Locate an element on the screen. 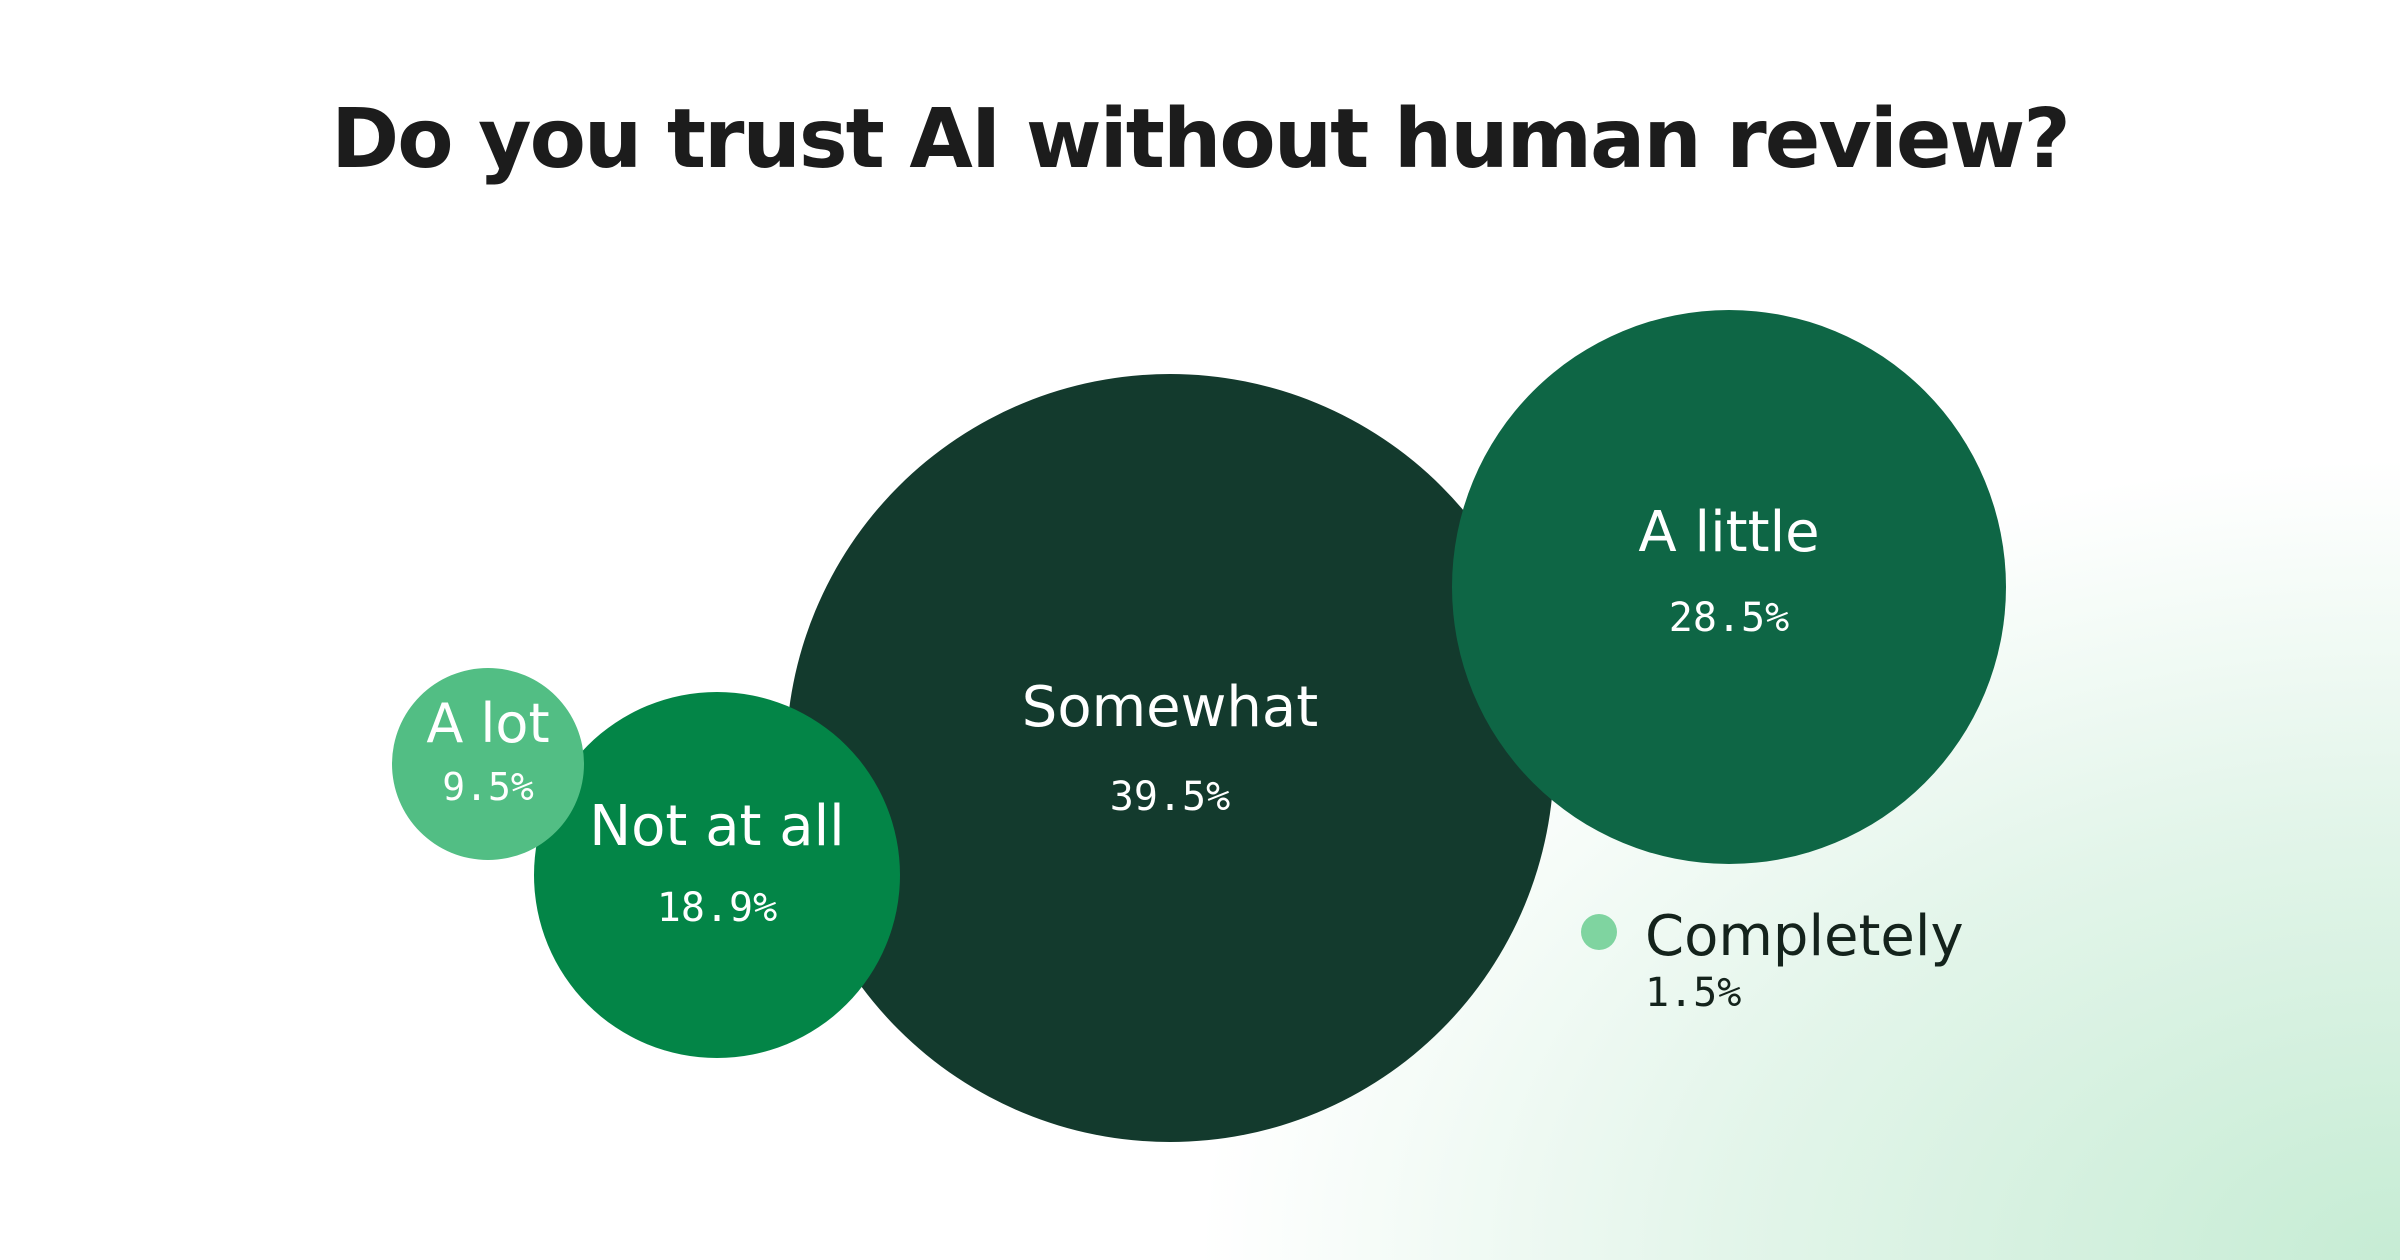  bubble-label-a-little: A little is located at coordinates (1728, 532).